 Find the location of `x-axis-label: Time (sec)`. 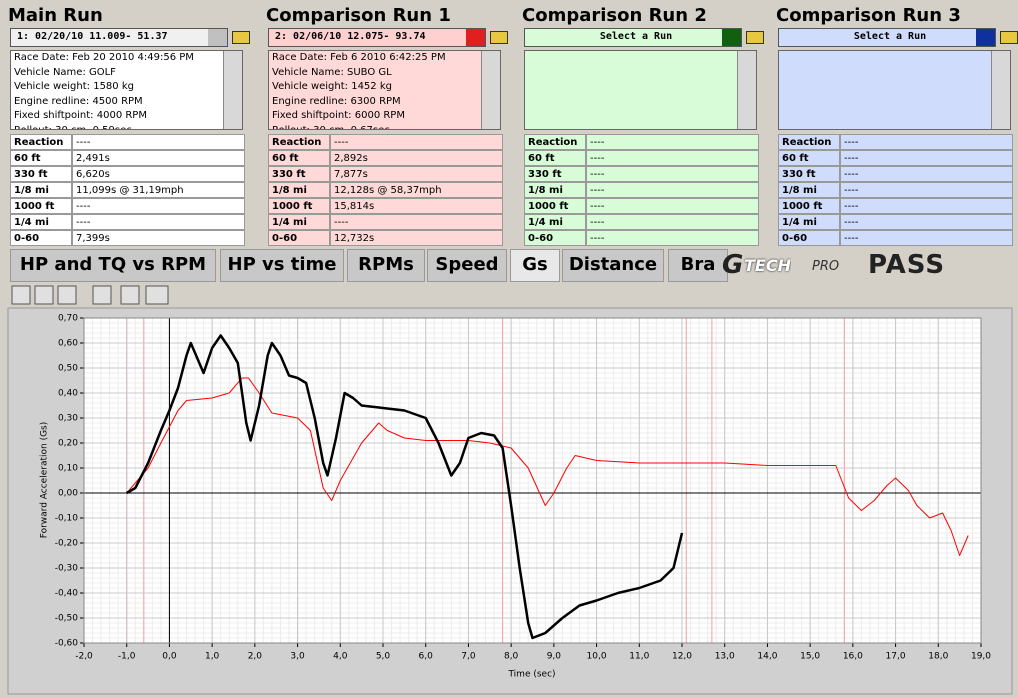

x-axis-label: Time (sec) is located at coordinates (531, 675).